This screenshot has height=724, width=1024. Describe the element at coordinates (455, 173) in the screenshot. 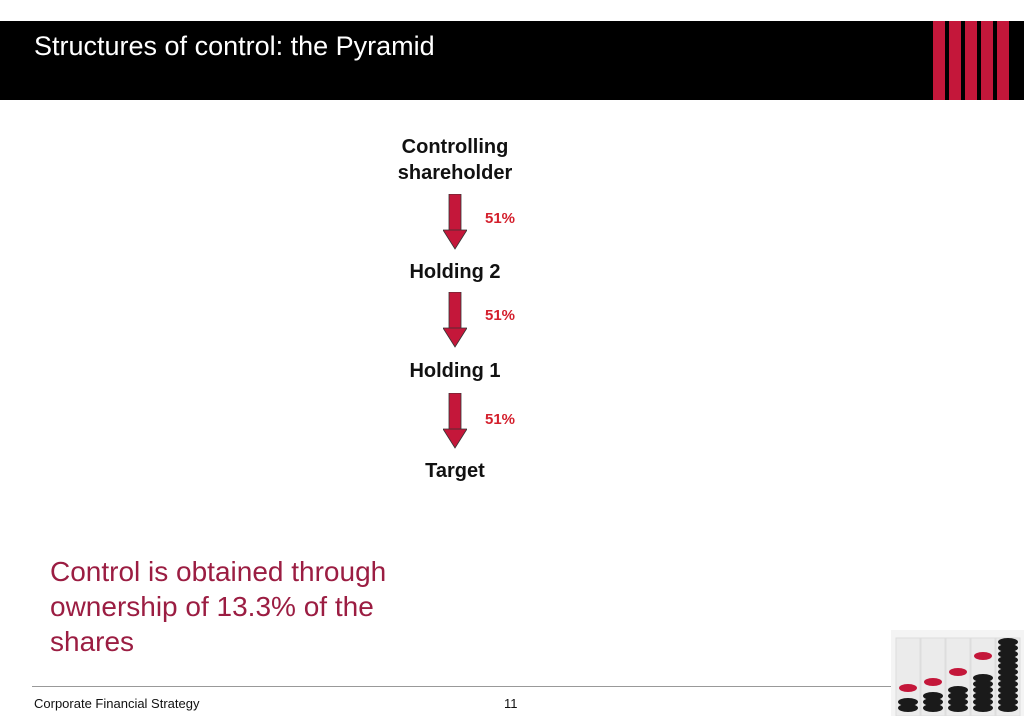

I see `node-label-line2: shareholder` at that location.